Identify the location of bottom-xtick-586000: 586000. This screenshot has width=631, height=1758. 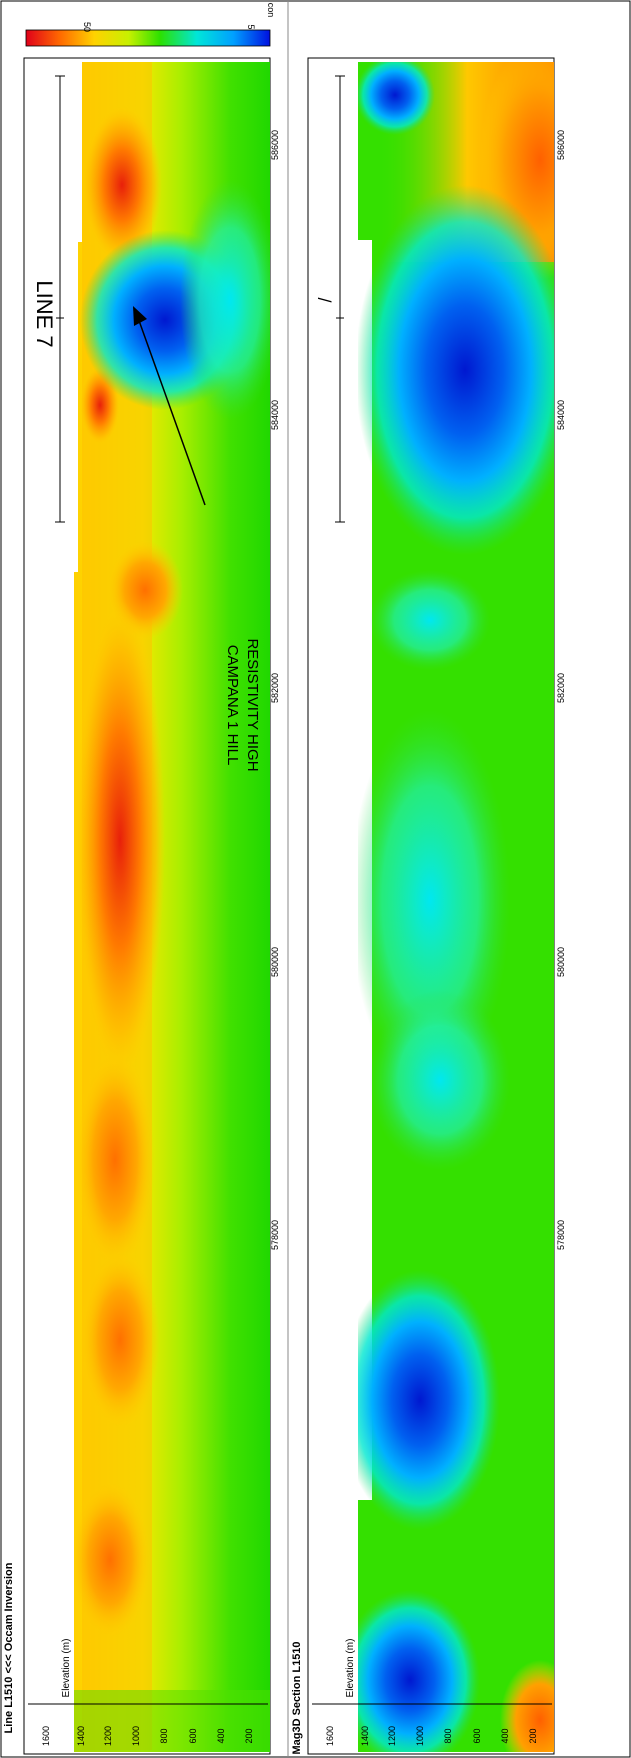
(561, 145).